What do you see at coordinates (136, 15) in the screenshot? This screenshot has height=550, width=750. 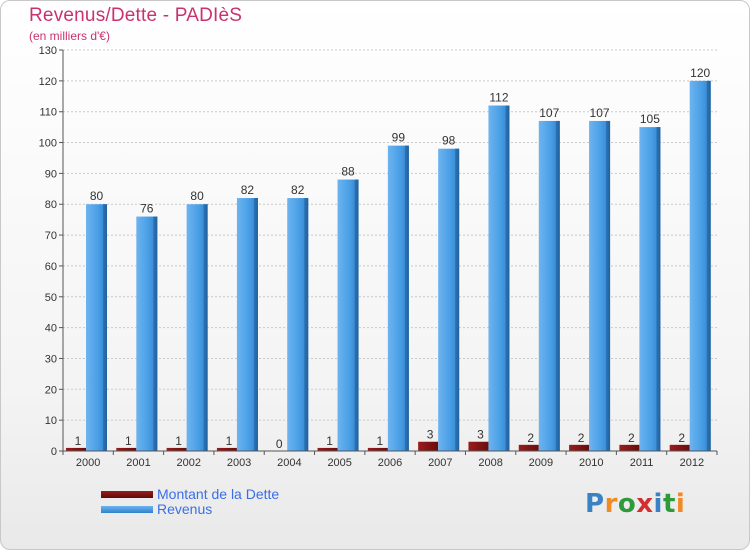 I see `chart-title: Revenus/Dette - PADIèS` at bounding box center [136, 15].